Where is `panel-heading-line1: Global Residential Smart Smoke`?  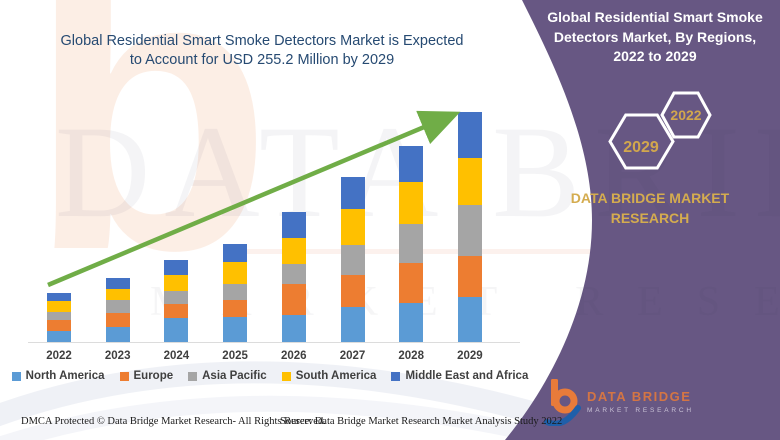
panel-heading-line1: Global Residential Smart Smoke is located at coordinates (655, 17).